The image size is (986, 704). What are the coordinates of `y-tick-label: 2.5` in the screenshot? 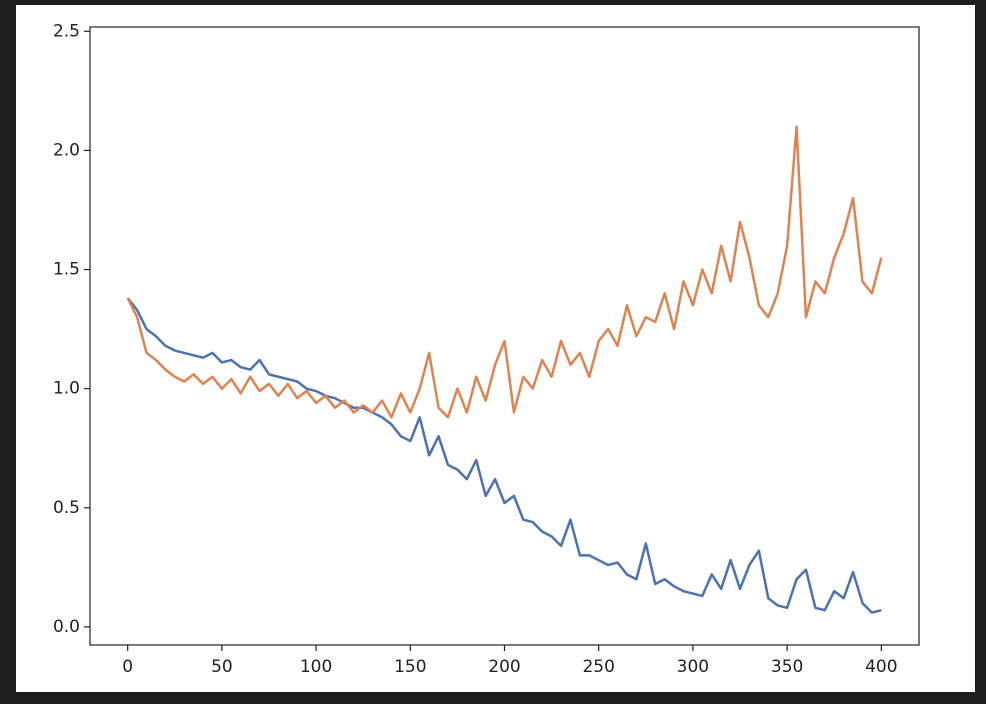 It's located at (66, 31).